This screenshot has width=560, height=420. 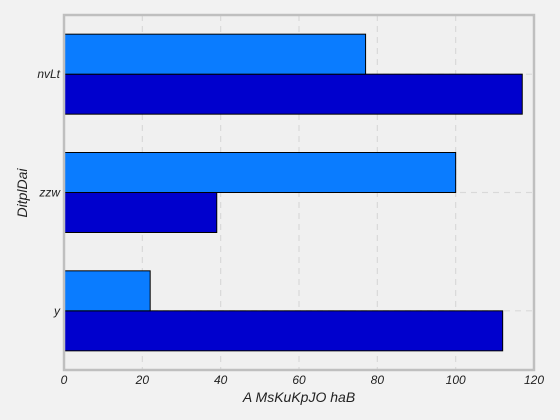 What do you see at coordinates (221, 380) in the screenshot?
I see `x-tick-label: 40` at bounding box center [221, 380].